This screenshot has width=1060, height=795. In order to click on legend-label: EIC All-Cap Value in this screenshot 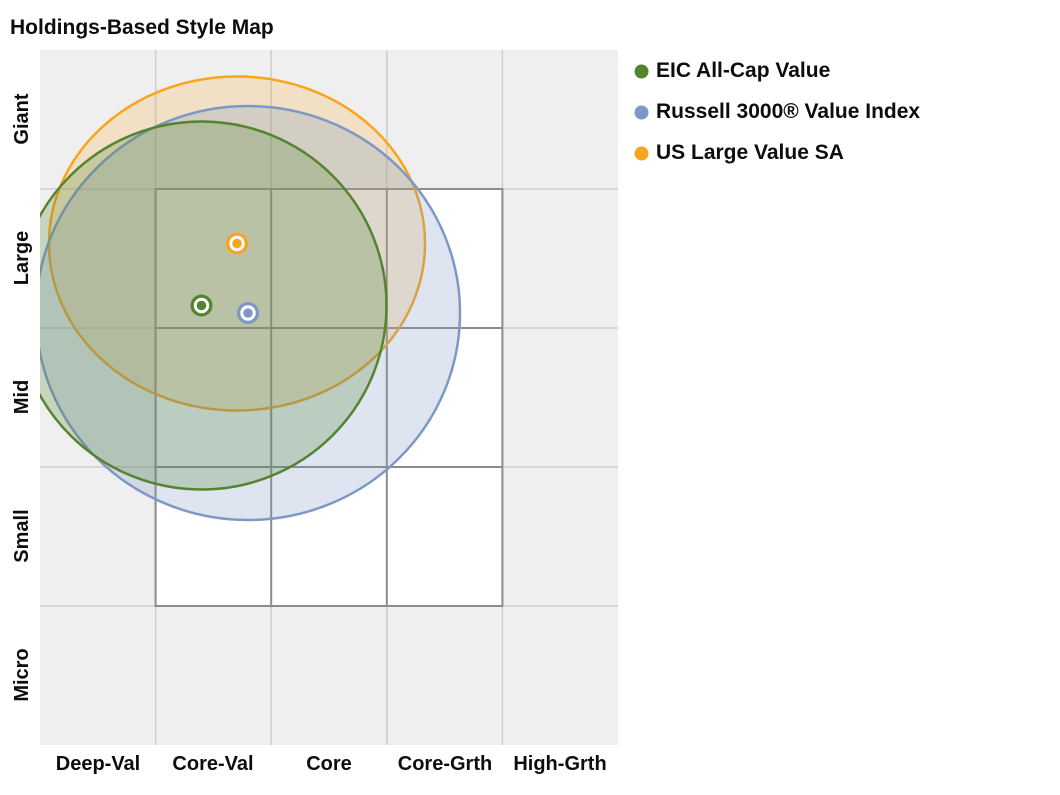, I will do `click(743, 70)`.